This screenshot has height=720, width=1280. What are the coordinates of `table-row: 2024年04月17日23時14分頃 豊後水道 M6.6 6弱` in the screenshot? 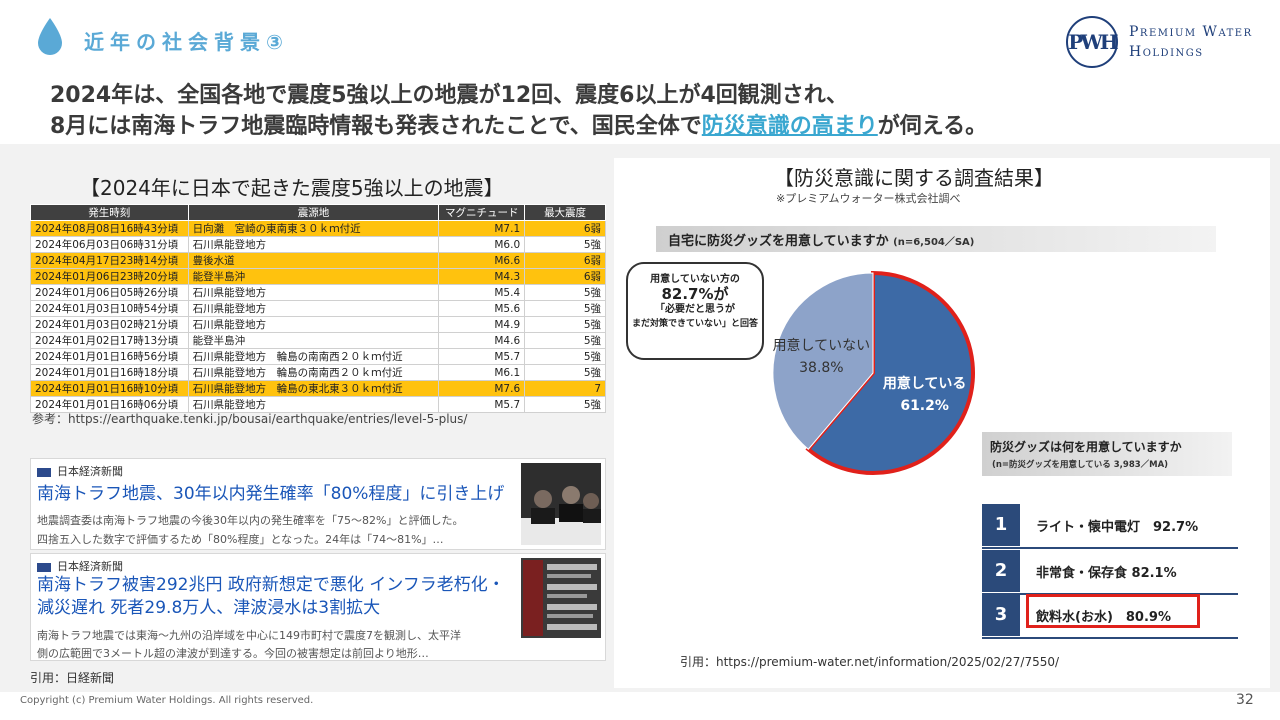 It's located at (318, 260).